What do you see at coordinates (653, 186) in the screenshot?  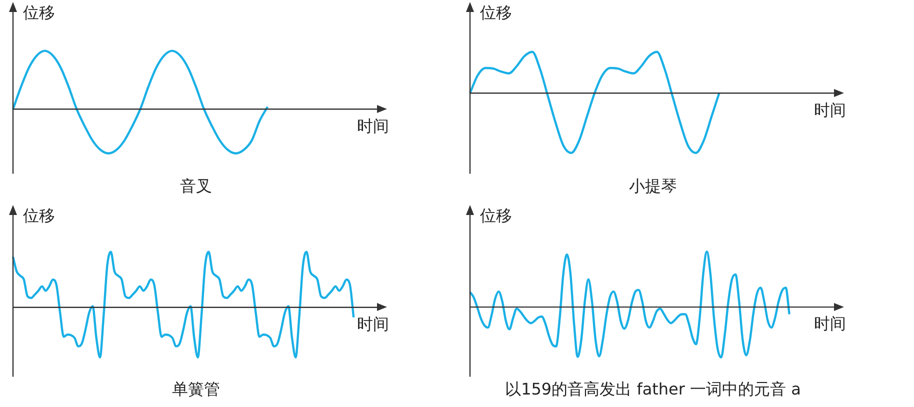 I see `text: 小提琴` at bounding box center [653, 186].